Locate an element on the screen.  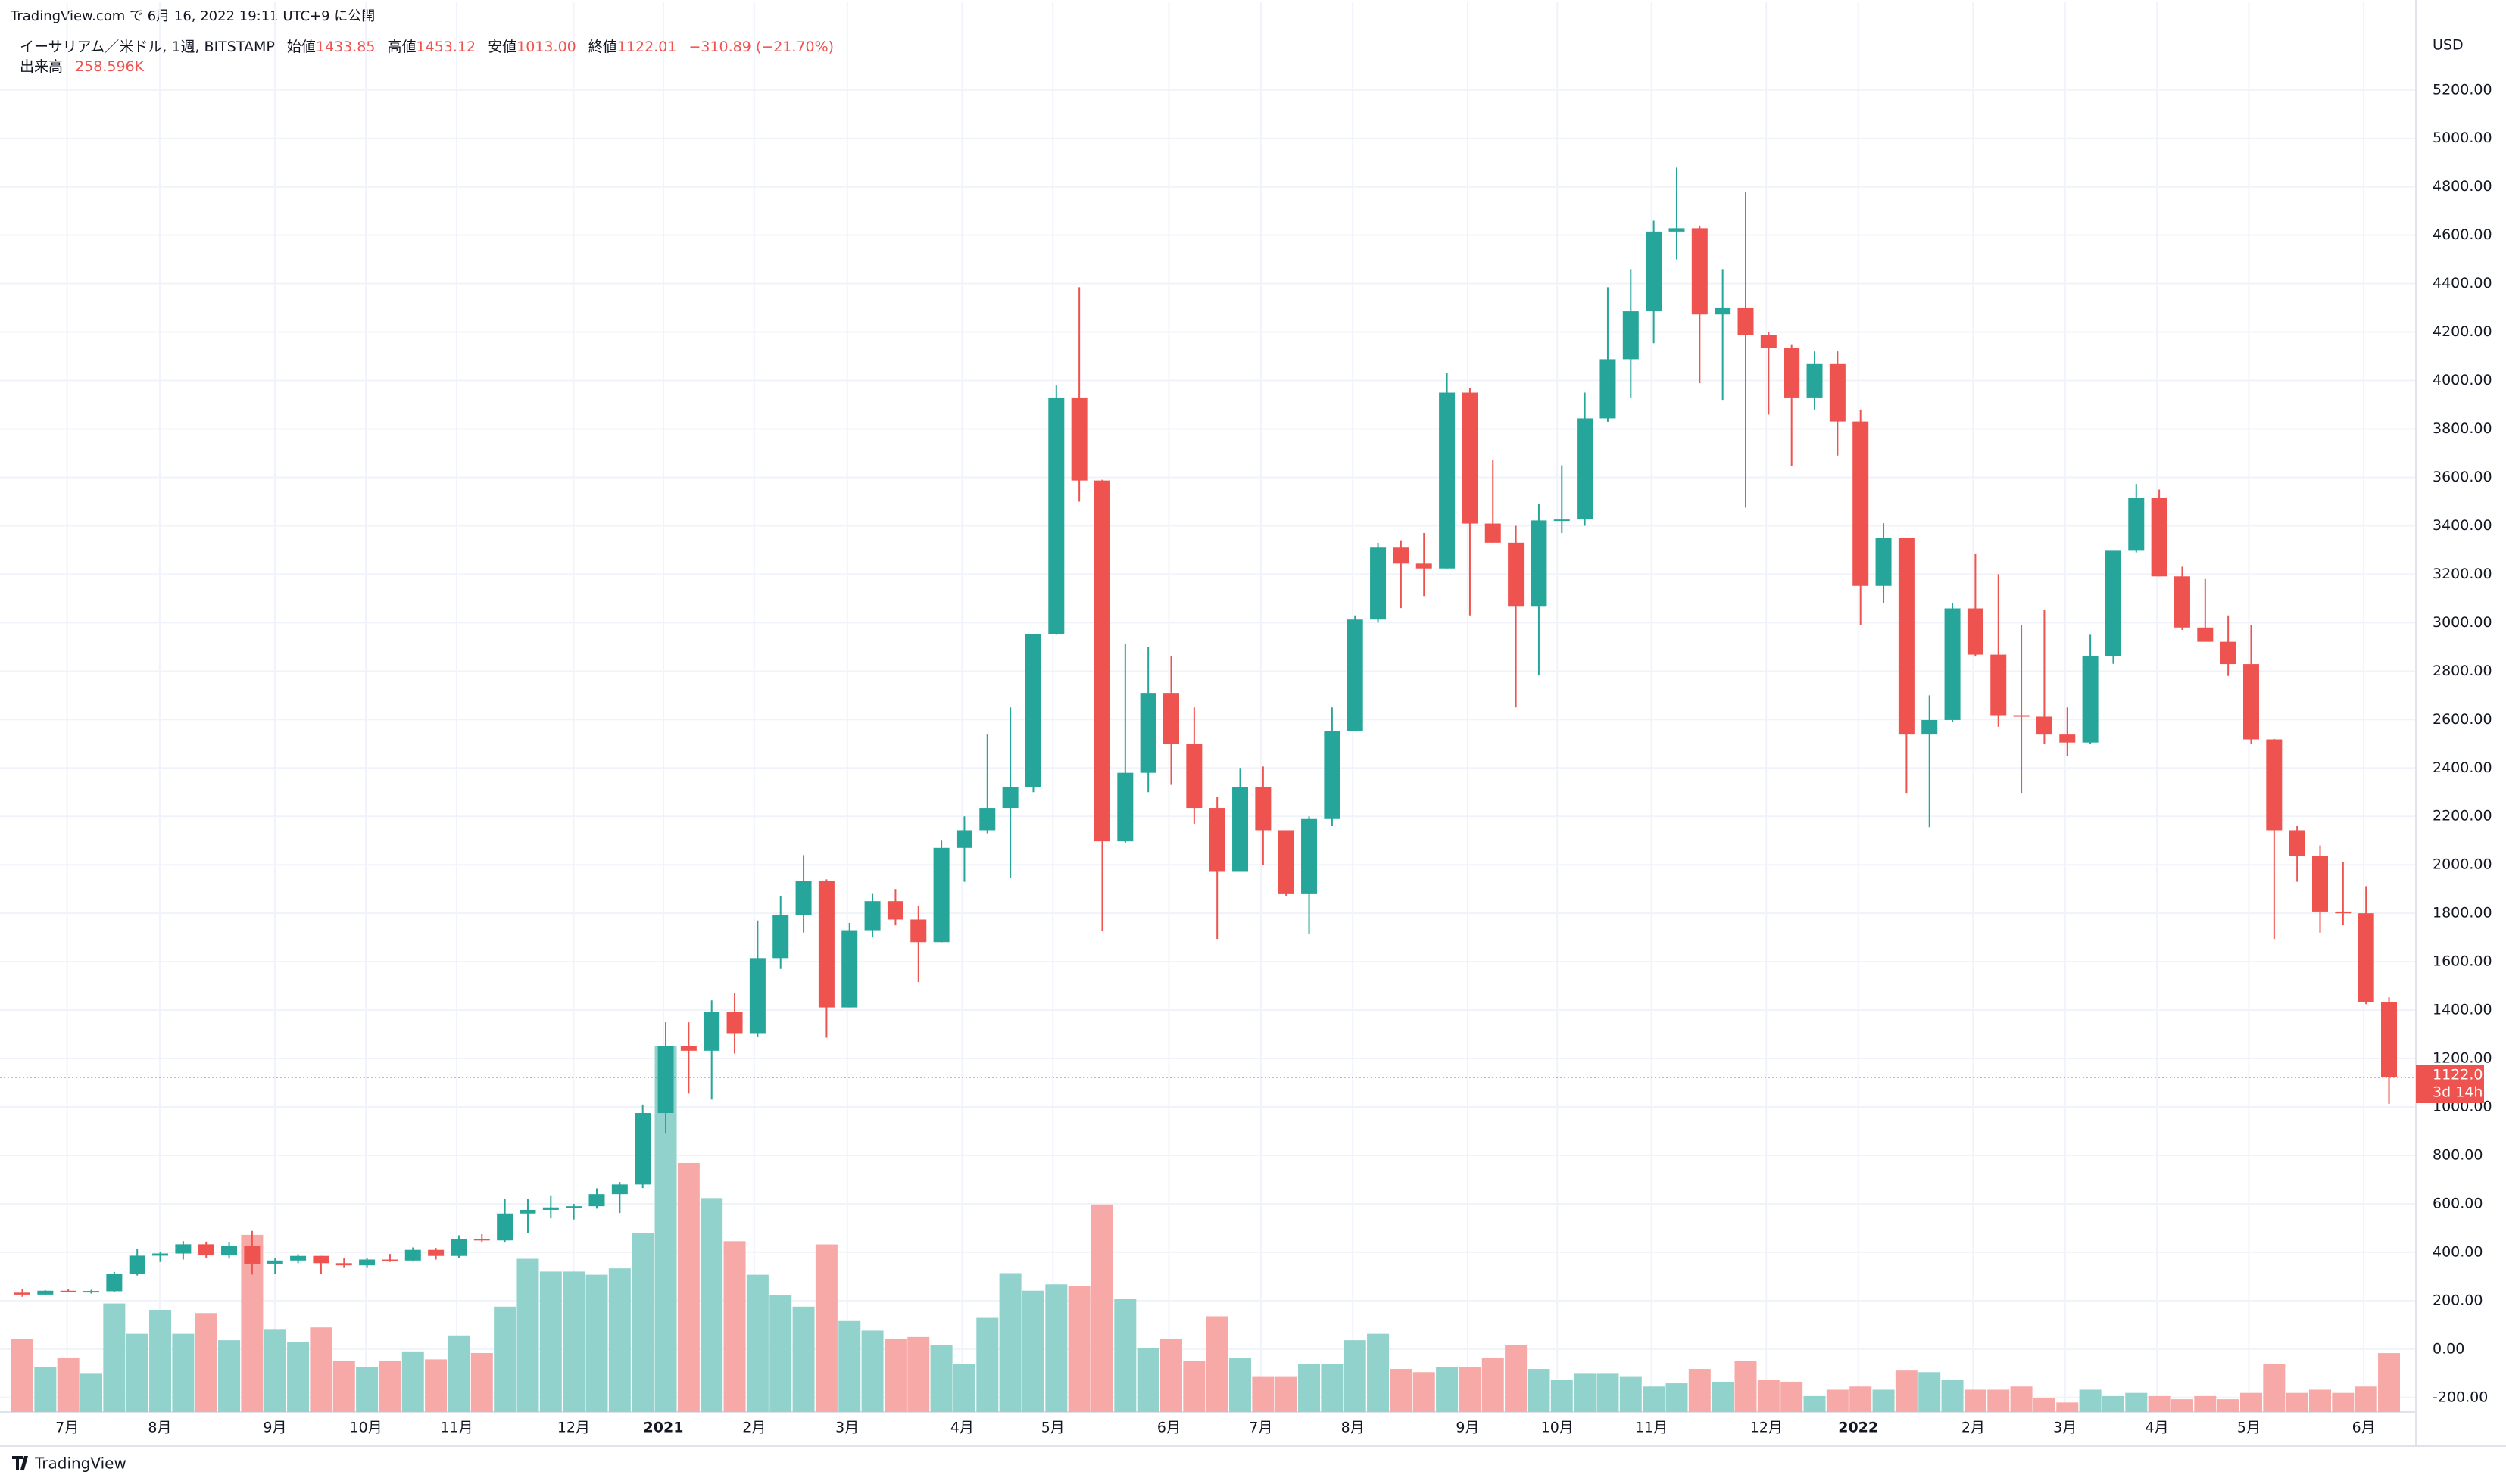
high-name: 高値 is located at coordinates (402, 47).